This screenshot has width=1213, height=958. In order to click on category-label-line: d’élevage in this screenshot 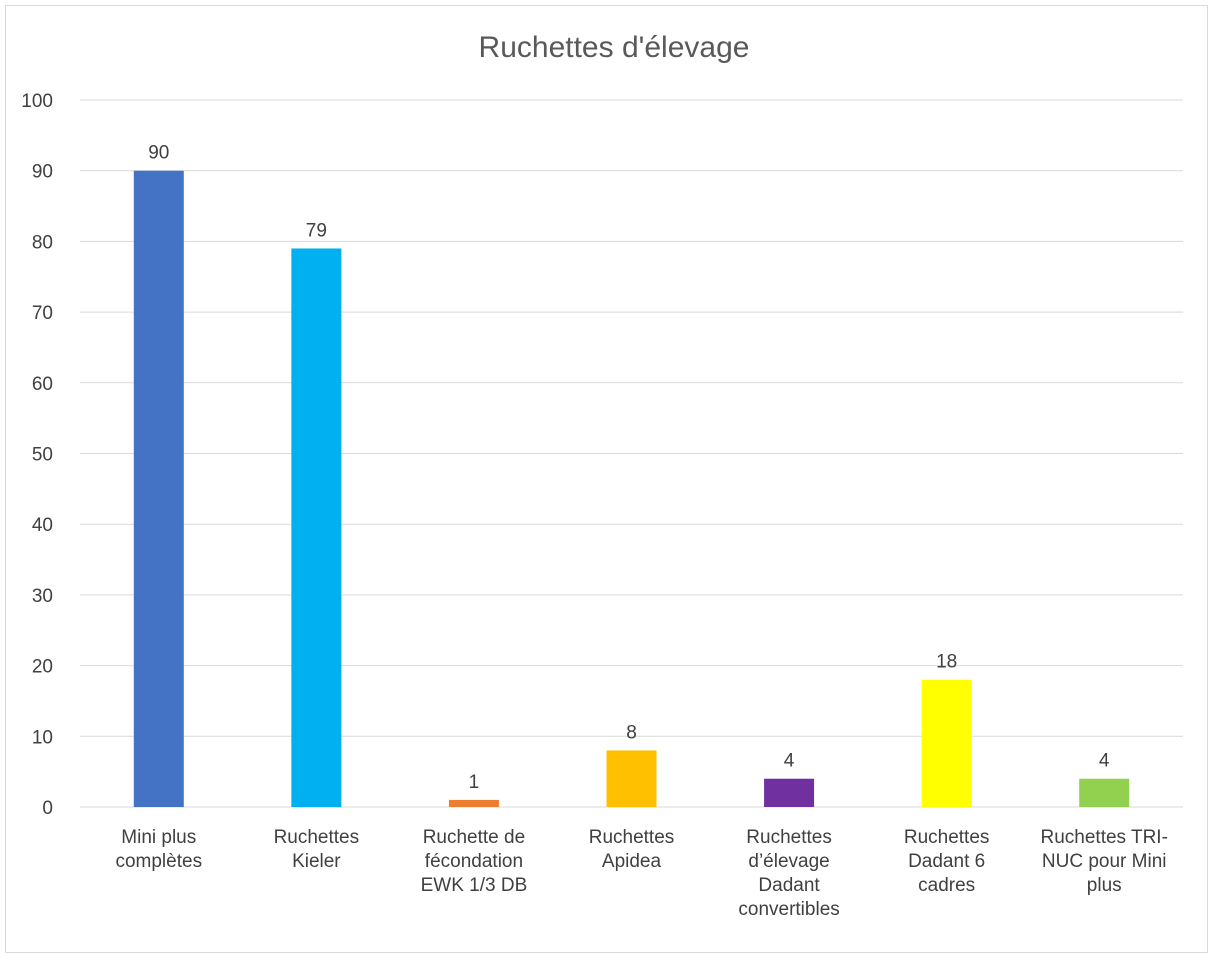, I will do `click(788, 861)`.